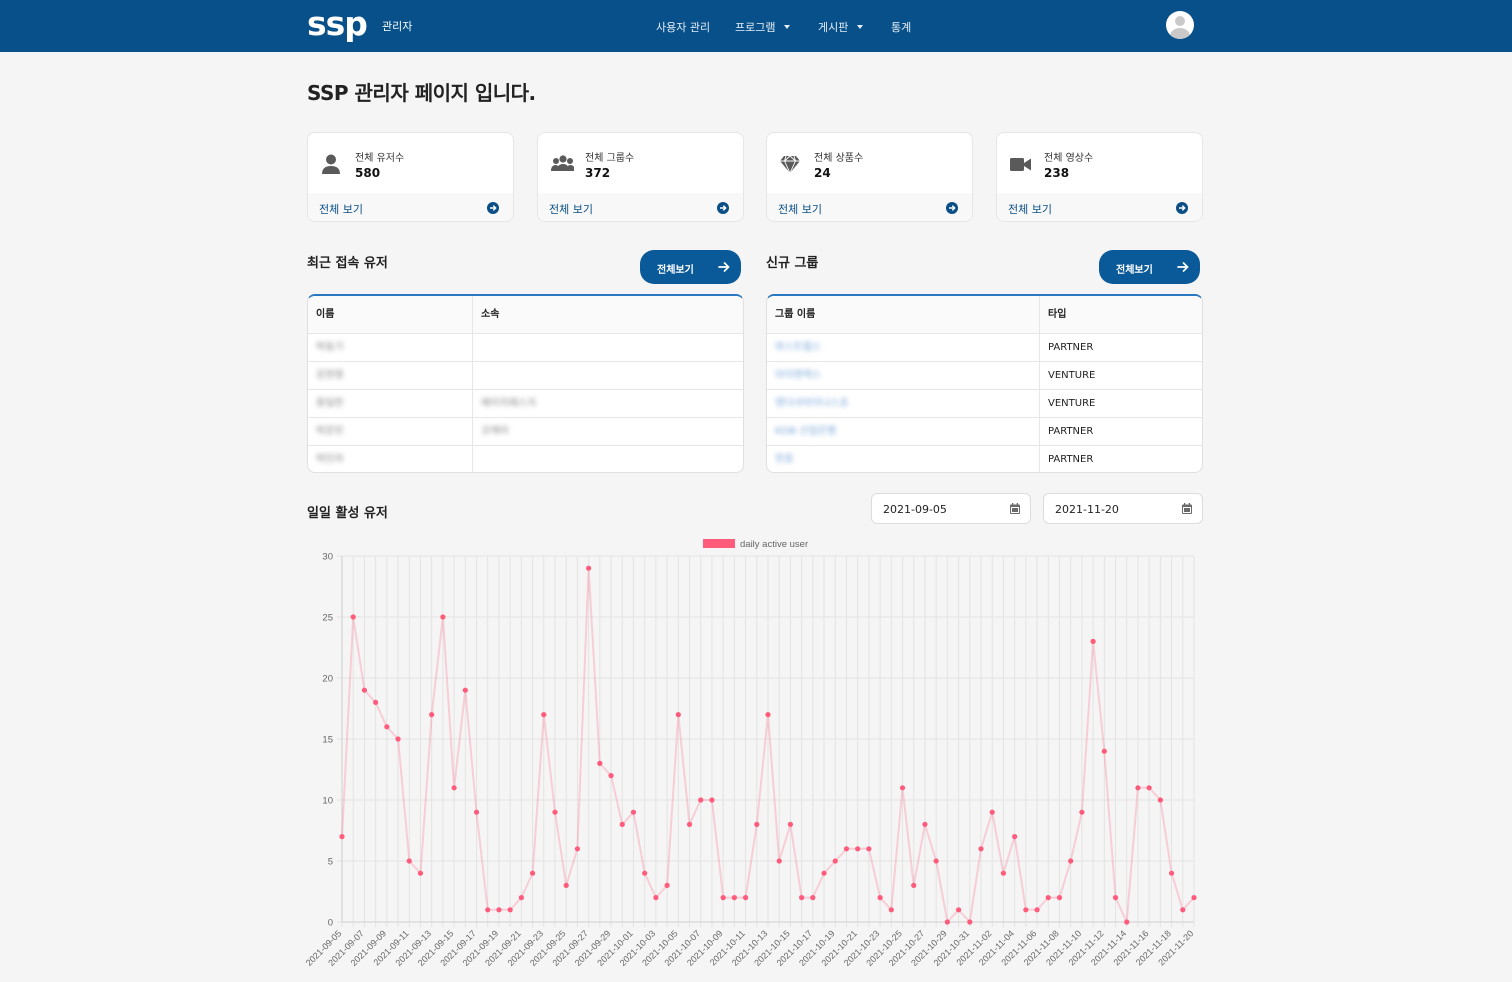 The width and height of the screenshot is (1512, 982). What do you see at coordinates (330, 431) in the screenshot?
I see `user-name: 박문빈` at bounding box center [330, 431].